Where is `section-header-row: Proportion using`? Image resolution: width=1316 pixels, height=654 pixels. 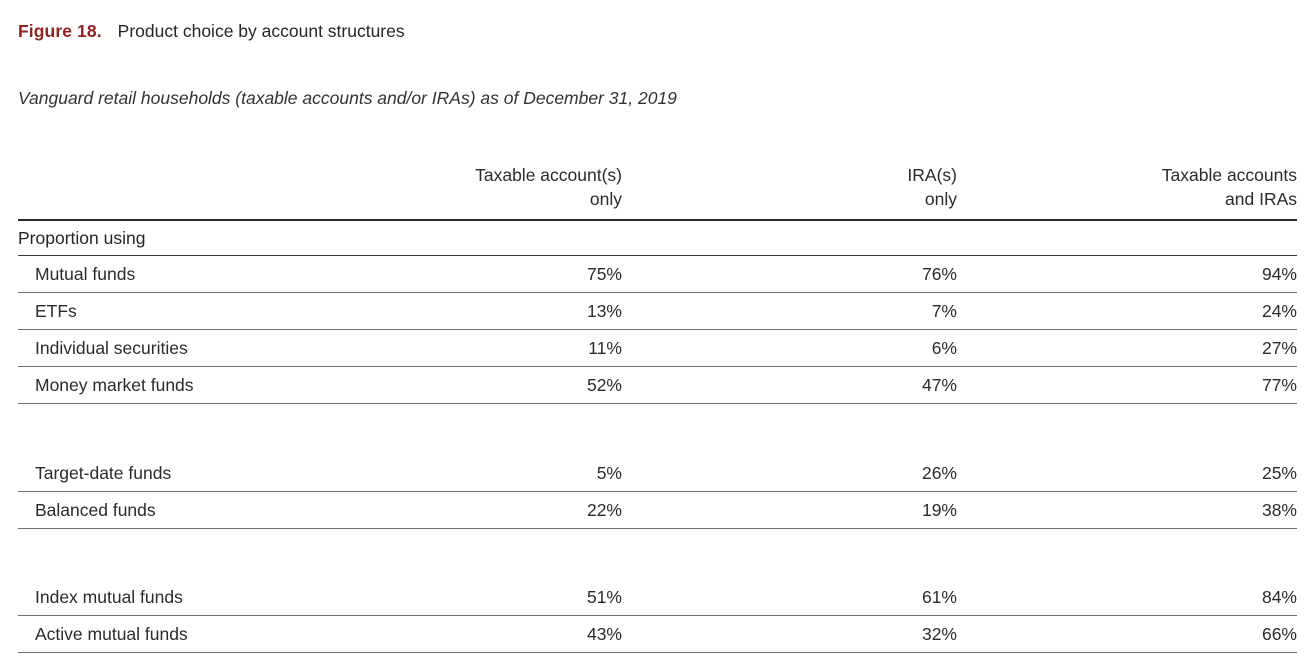 section-header-row: Proportion using is located at coordinates (657, 238).